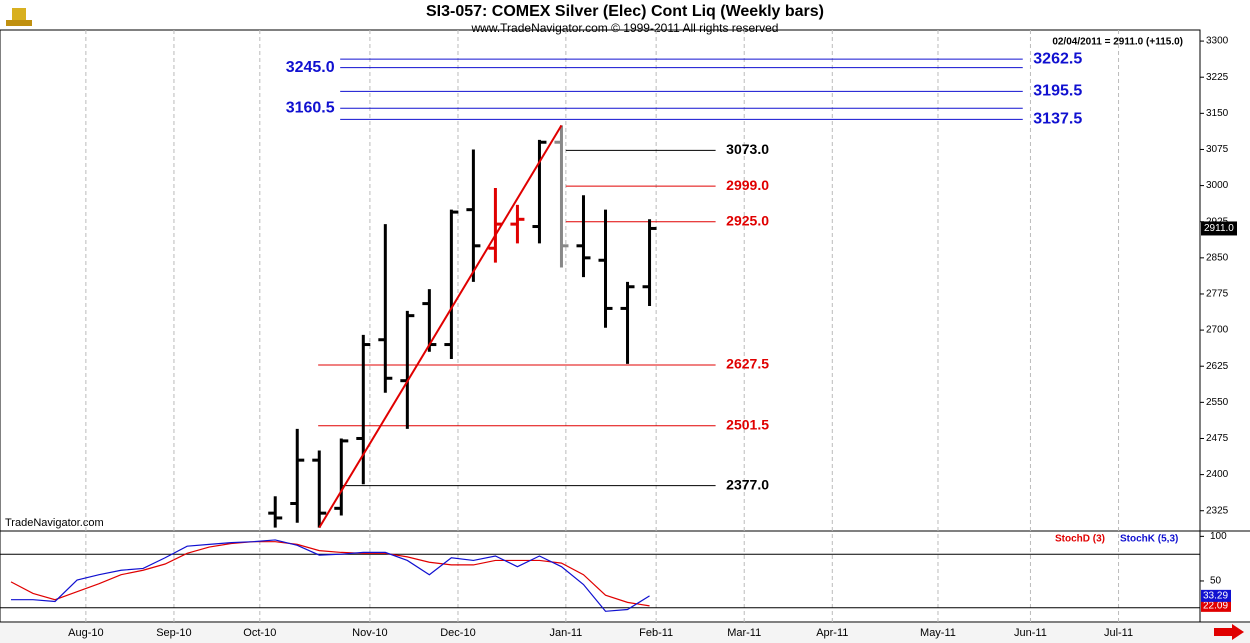 The image size is (1250, 643). I want to click on level-label: 3262.5, so click(1057, 58).